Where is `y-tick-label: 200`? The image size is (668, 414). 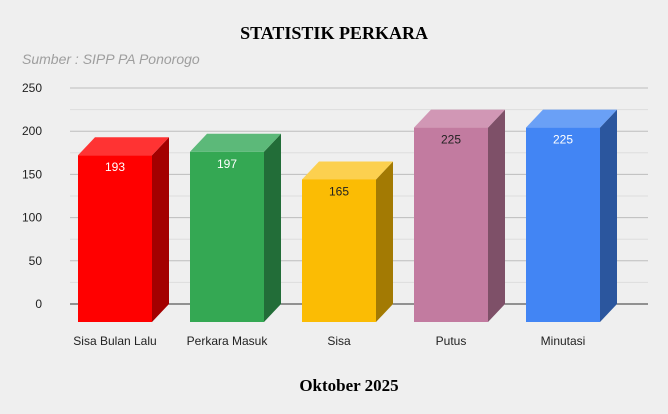
y-tick-label: 200 is located at coordinates (32, 131).